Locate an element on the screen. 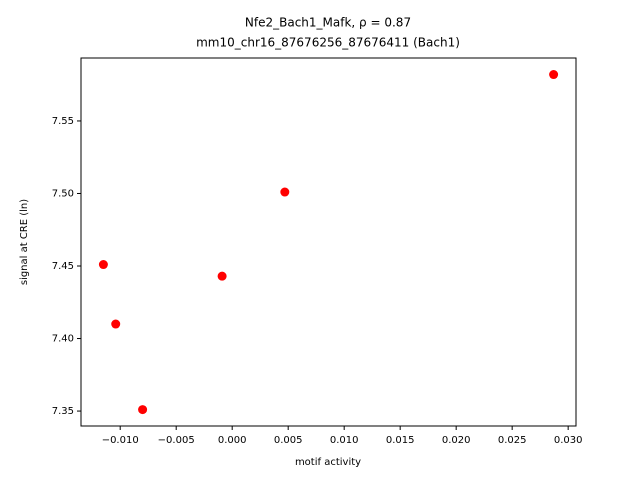 Image resolution: width=640 pixels, height=484 pixels. y-tick-label: 7.45 is located at coordinates (63, 266).